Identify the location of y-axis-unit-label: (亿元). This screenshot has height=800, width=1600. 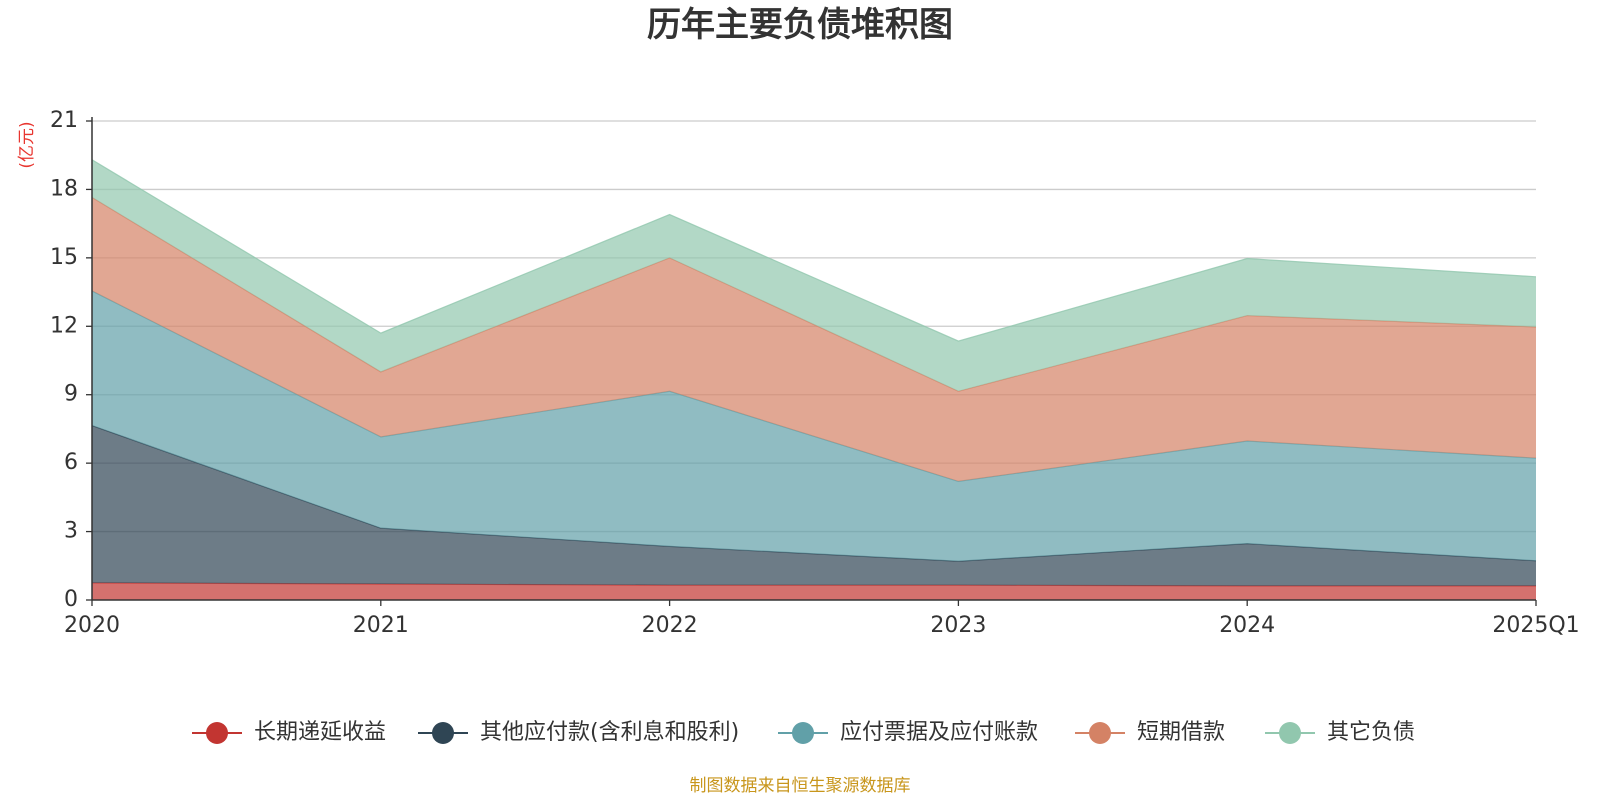
(27, 144).